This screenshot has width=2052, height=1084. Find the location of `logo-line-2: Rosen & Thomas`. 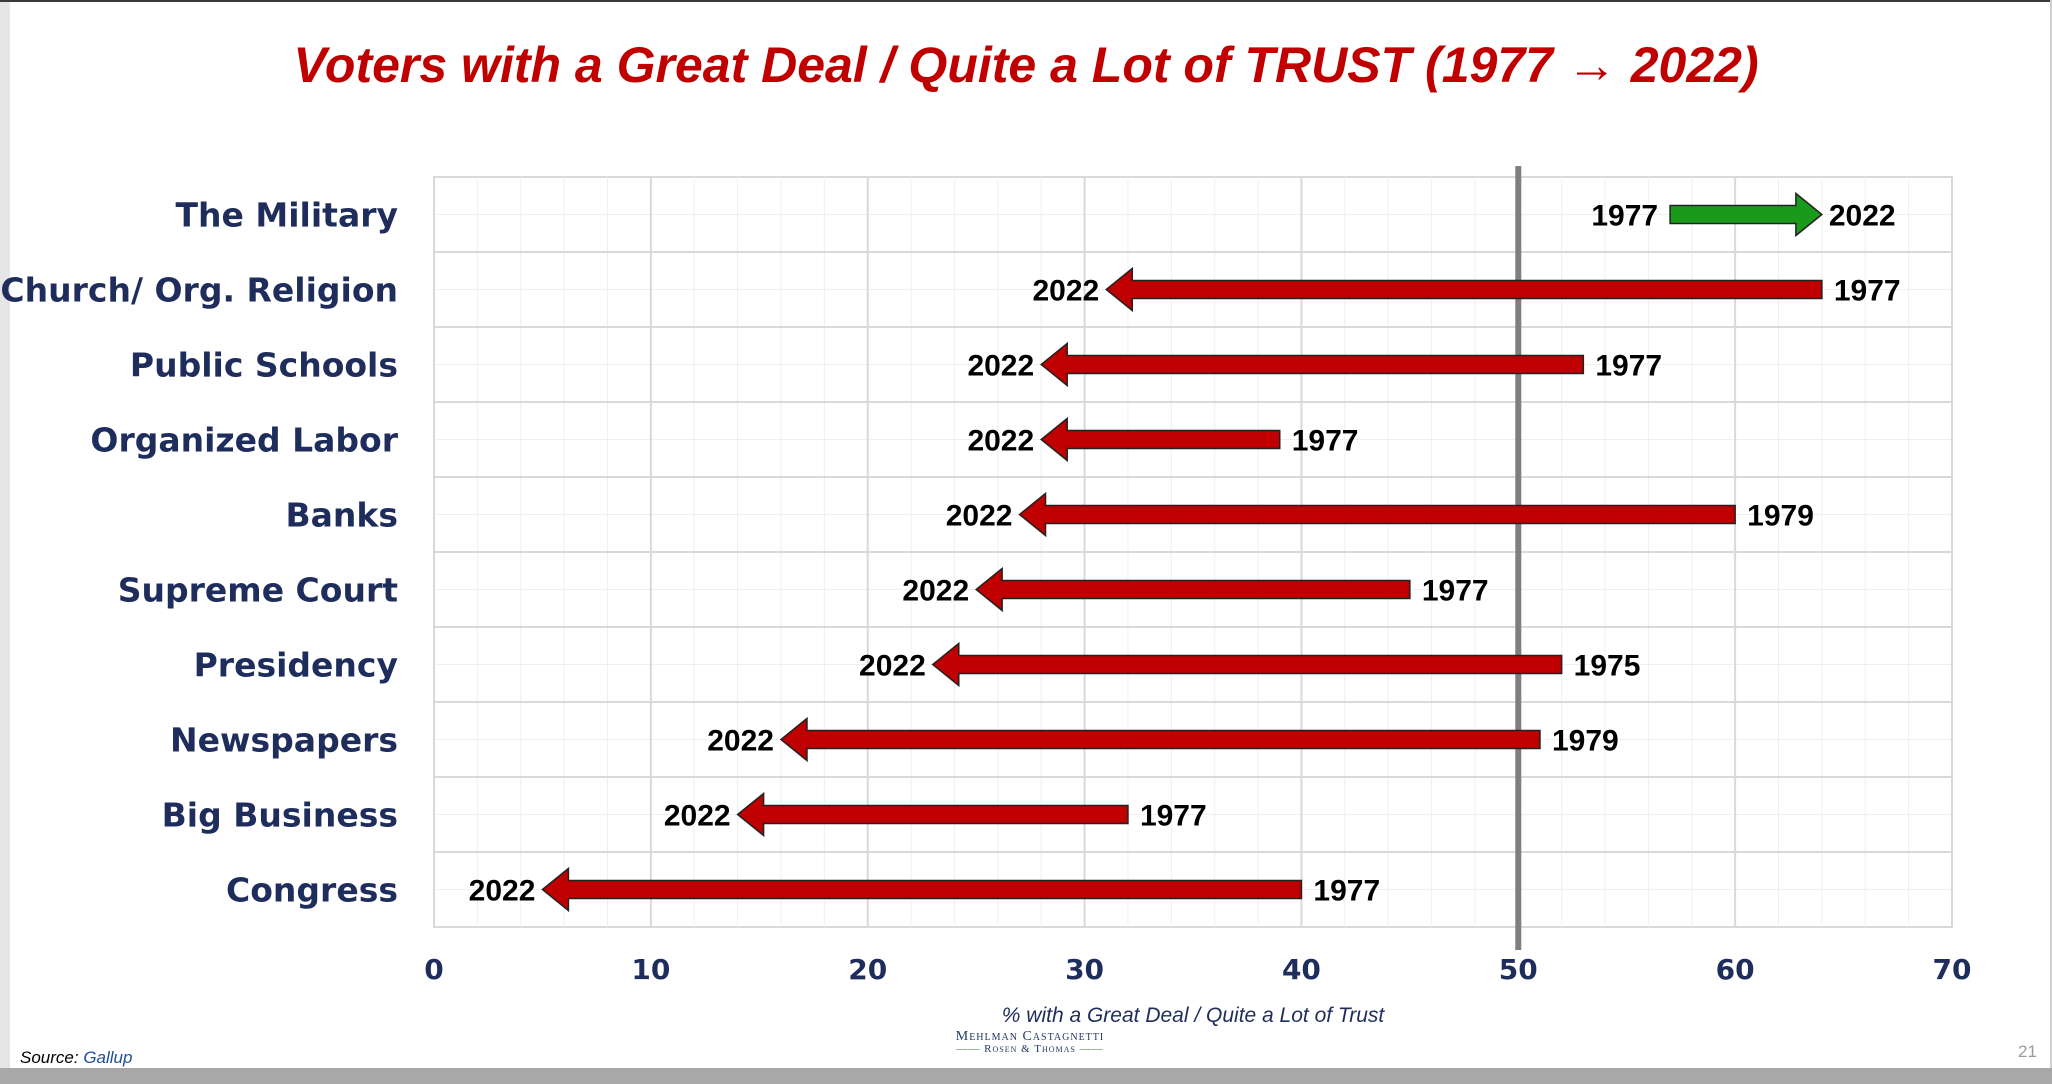

logo-line-2: Rosen & Thomas is located at coordinates (1030, 1049).